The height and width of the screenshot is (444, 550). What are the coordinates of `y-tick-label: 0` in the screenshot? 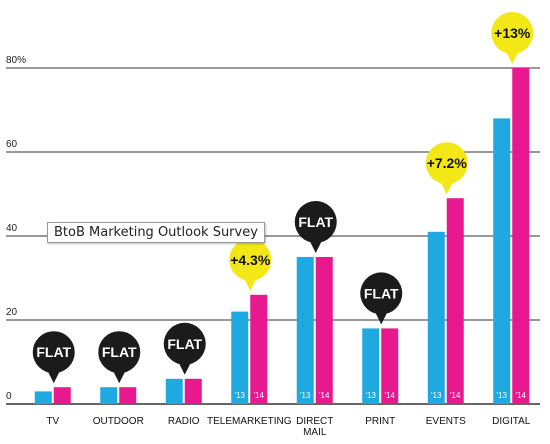 It's located at (9, 396).